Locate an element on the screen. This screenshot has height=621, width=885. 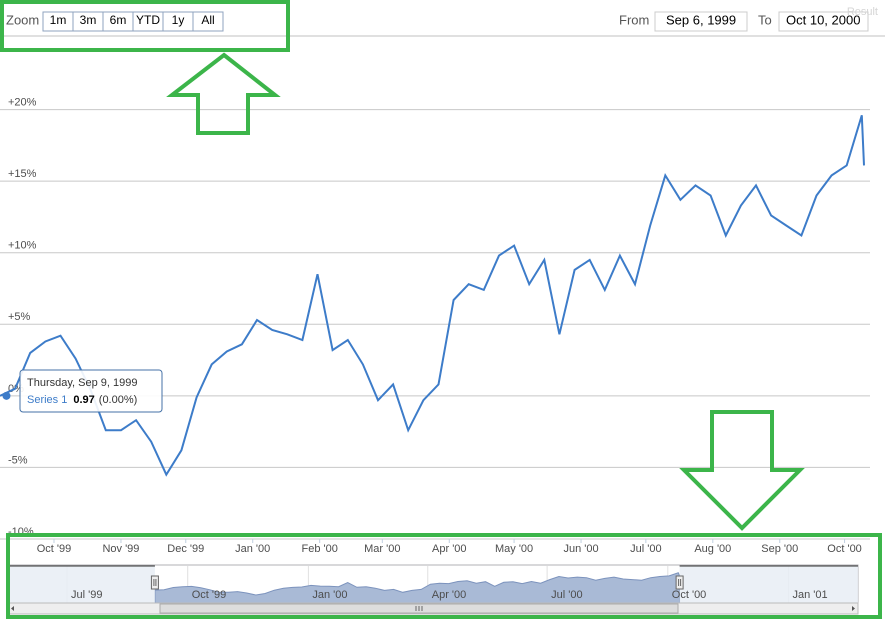
annotation-box-bottom is located at coordinates (444, 576).